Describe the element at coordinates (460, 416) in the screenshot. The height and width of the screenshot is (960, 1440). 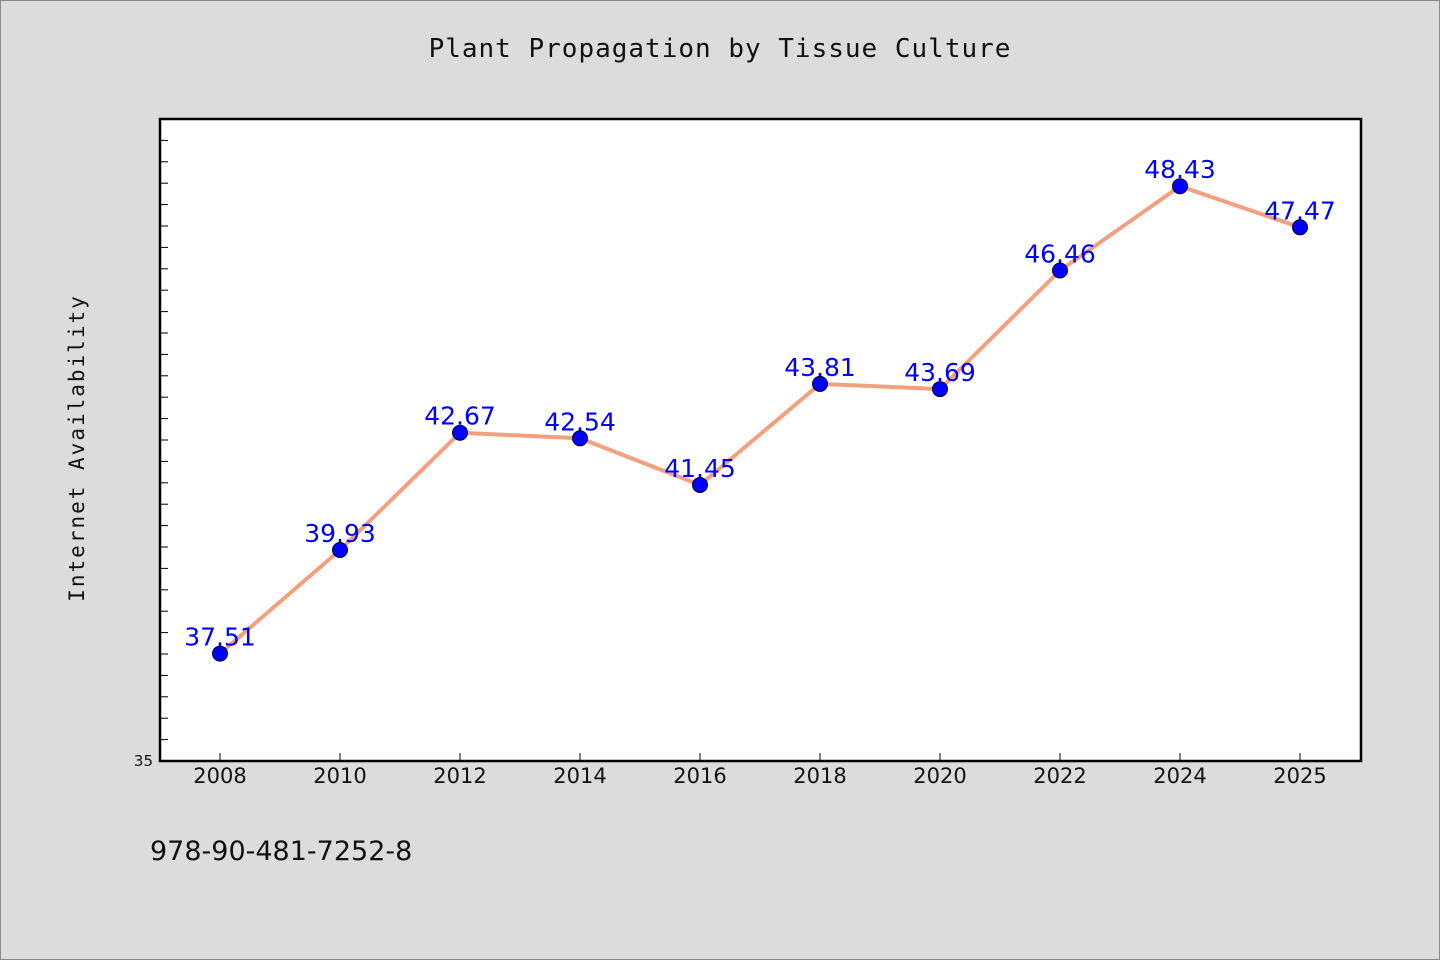
I see `data-label: 42.67` at that location.